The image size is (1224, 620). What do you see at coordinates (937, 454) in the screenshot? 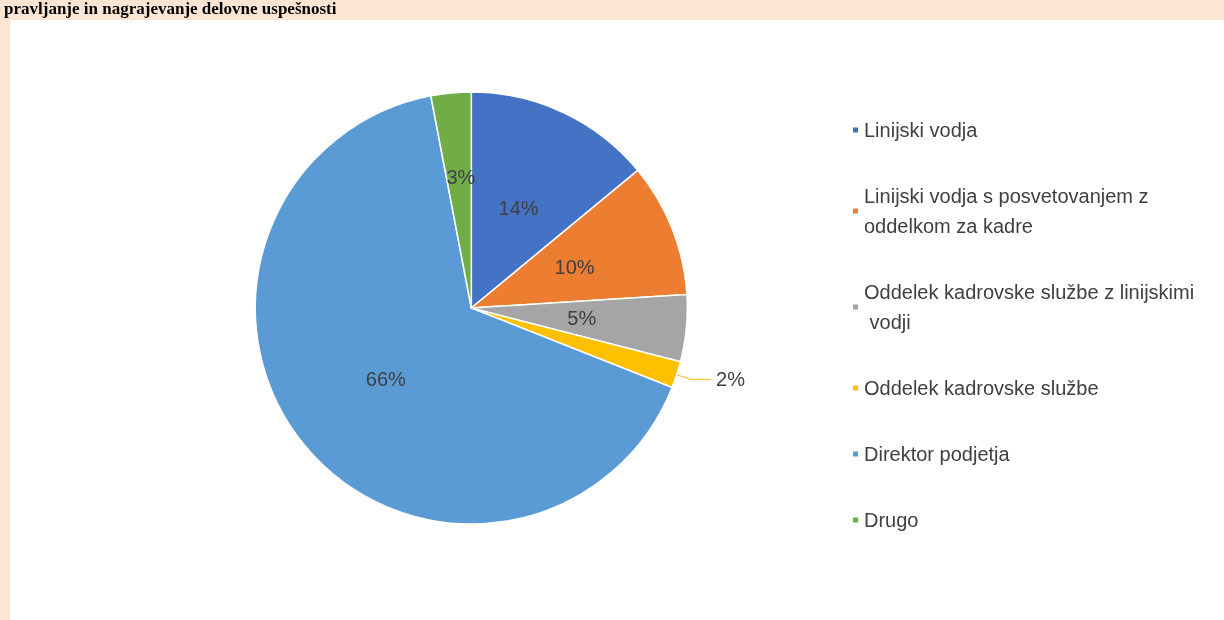
I see `legend-label: Direktor podjetja` at bounding box center [937, 454].